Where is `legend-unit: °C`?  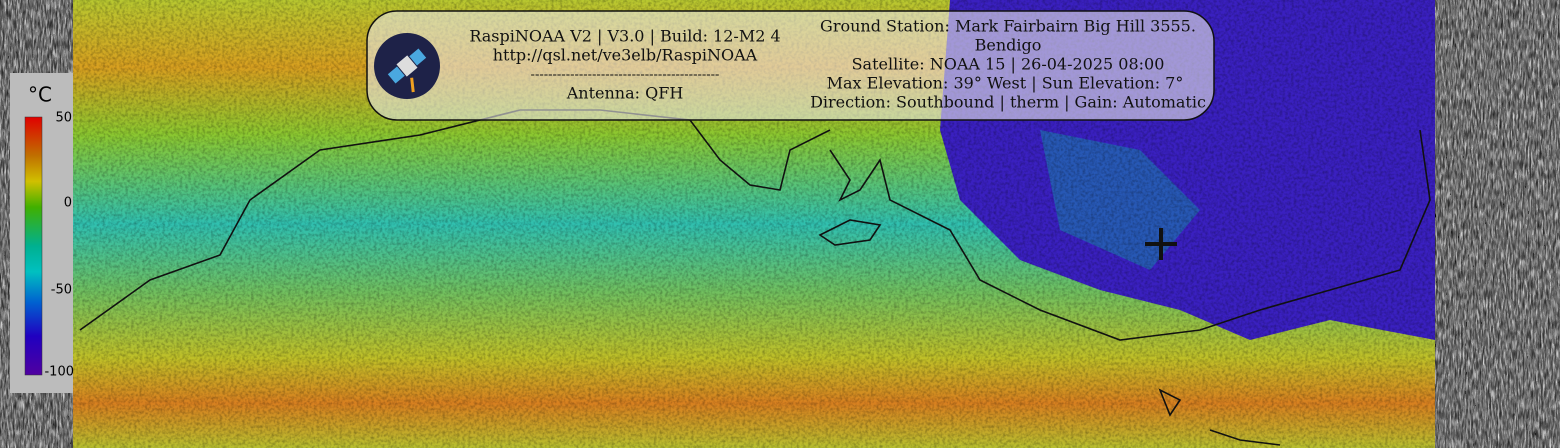
legend-unit: °C is located at coordinates (40, 95).